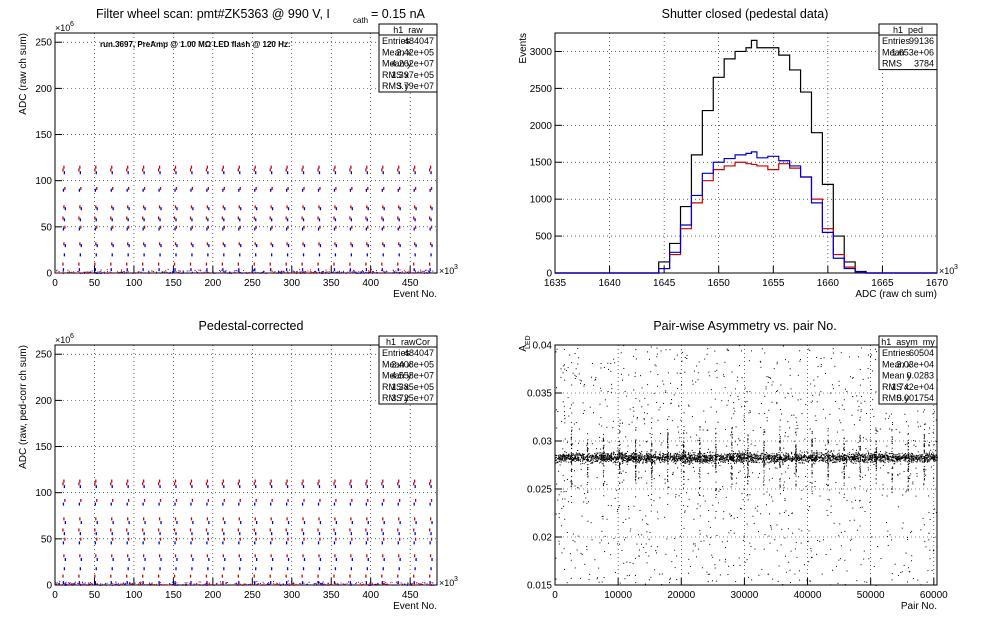 This screenshot has width=996, height=622. I want to click on x-tick-label: 0, so click(55, 595).